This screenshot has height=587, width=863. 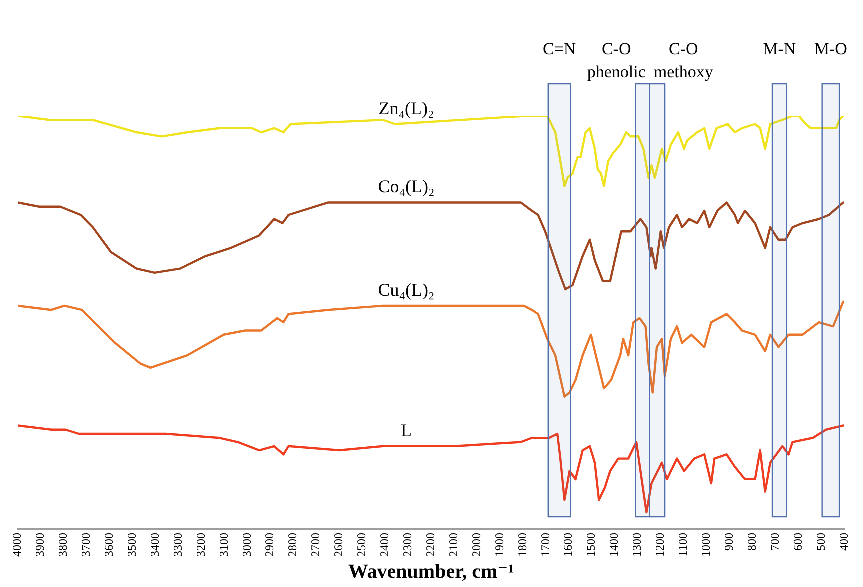 I want to click on x-tick-label: 1100, so click(x=683, y=545).